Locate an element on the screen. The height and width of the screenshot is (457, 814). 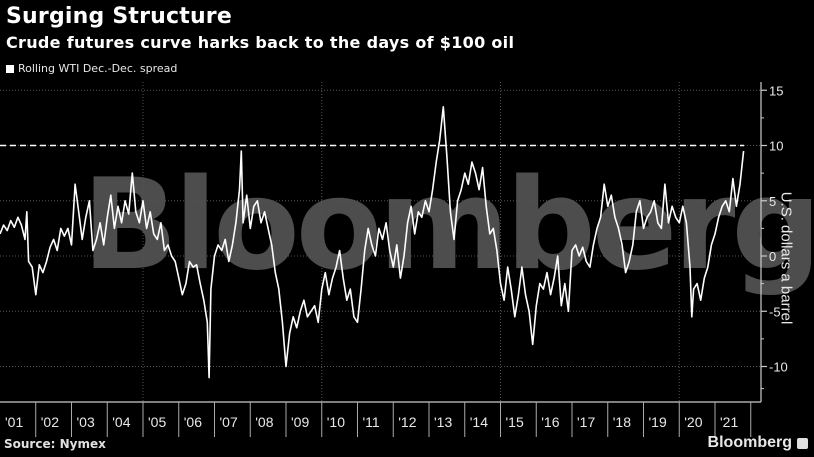
legend: Rolling WTI Dec.-Dec. spread is located at coordinates (91, 68).